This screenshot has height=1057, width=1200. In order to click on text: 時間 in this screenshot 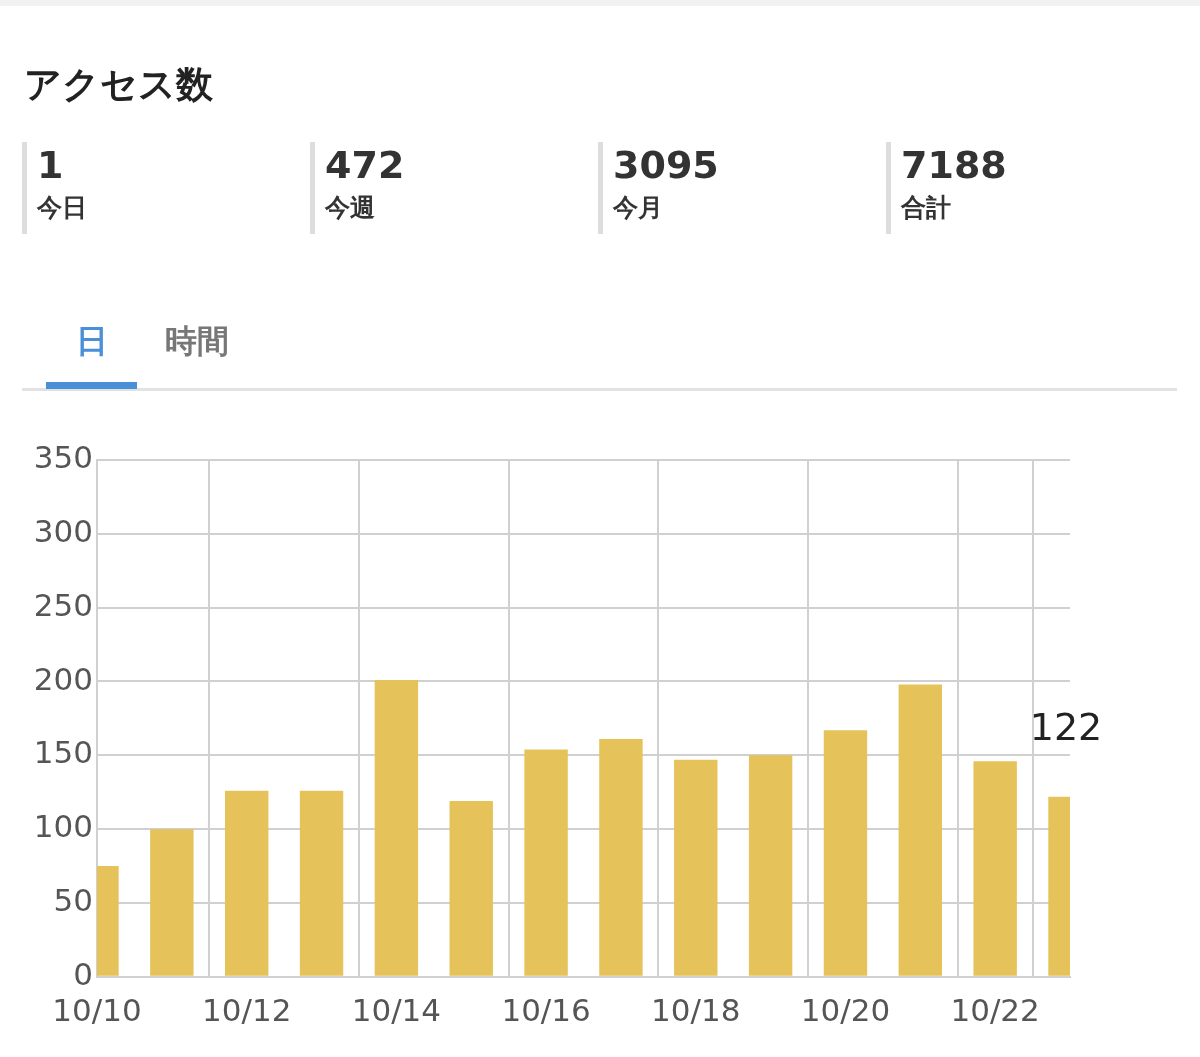, I will do `click(197, 341)`.